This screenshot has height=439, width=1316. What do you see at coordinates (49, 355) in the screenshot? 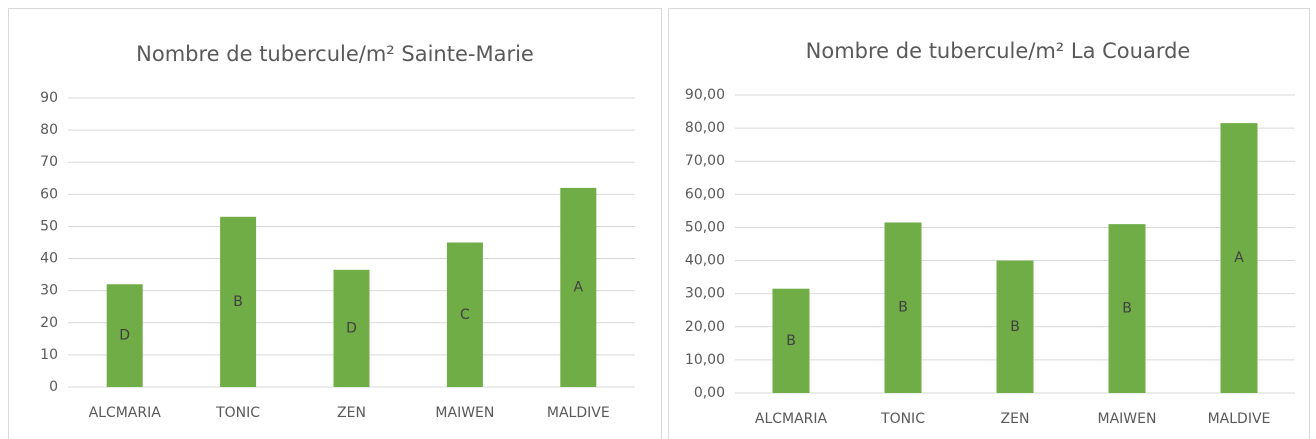
I see `y-tick-label: 10` at bounding box center [49, 355].